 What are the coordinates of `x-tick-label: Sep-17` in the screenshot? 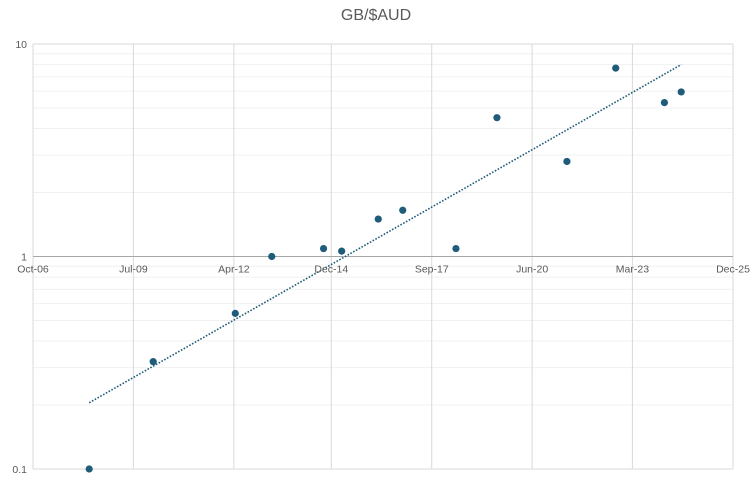 It's located at (432, 270).